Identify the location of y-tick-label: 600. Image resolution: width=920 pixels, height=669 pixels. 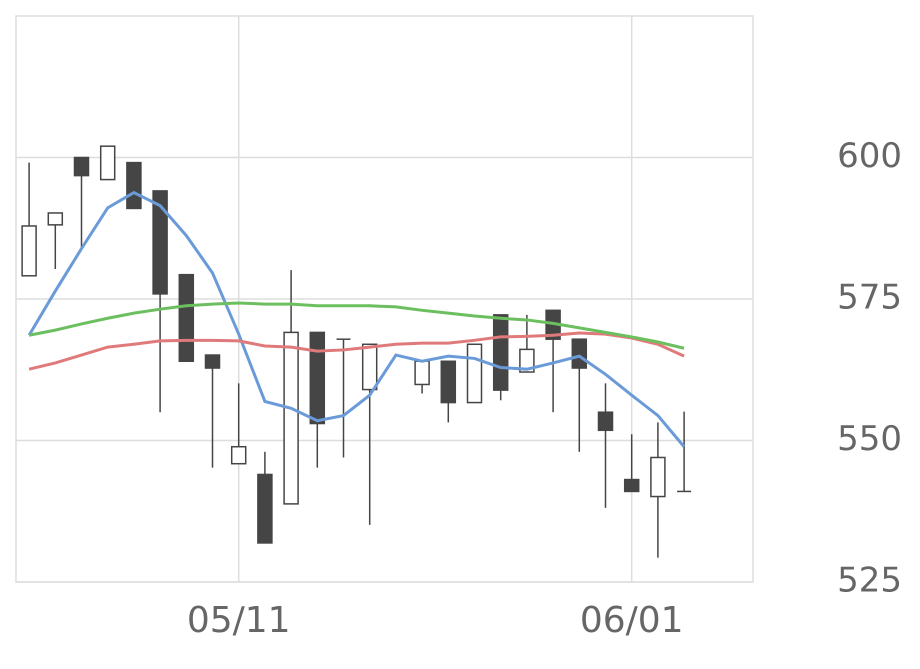
(869, 156).